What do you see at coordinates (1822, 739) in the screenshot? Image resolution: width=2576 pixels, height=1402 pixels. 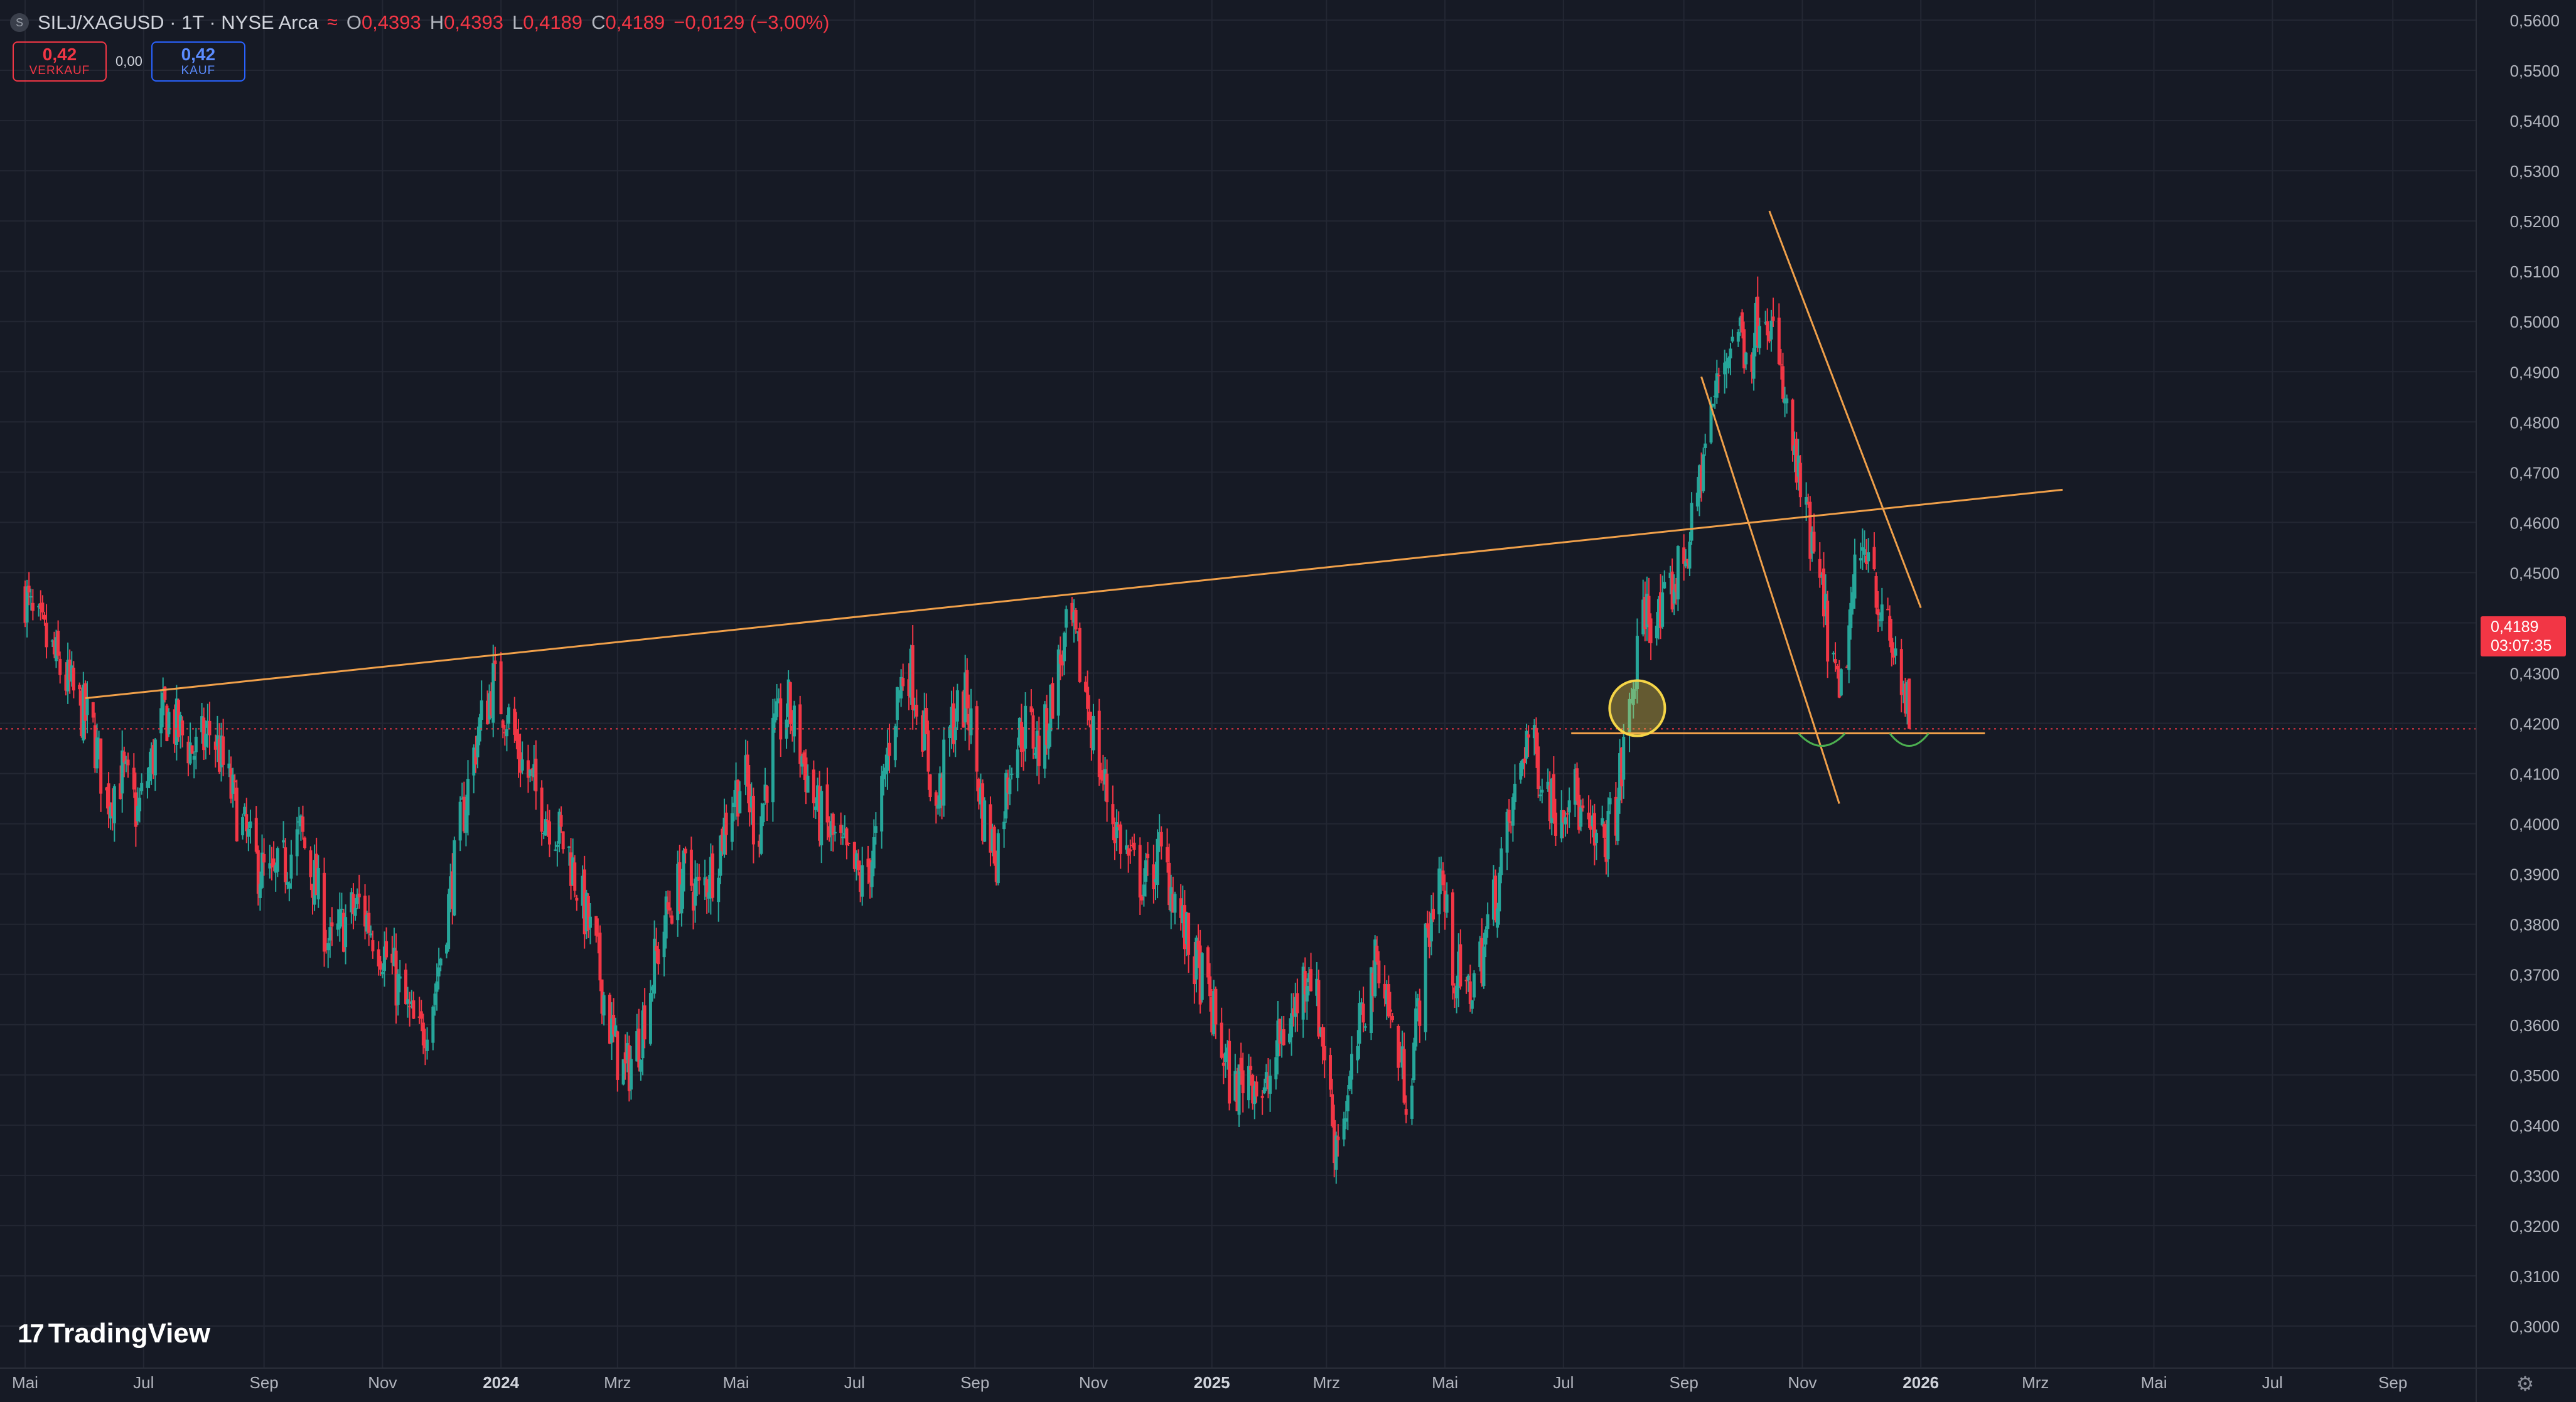 I see `support-arc` at bounding box center [1822, 739].